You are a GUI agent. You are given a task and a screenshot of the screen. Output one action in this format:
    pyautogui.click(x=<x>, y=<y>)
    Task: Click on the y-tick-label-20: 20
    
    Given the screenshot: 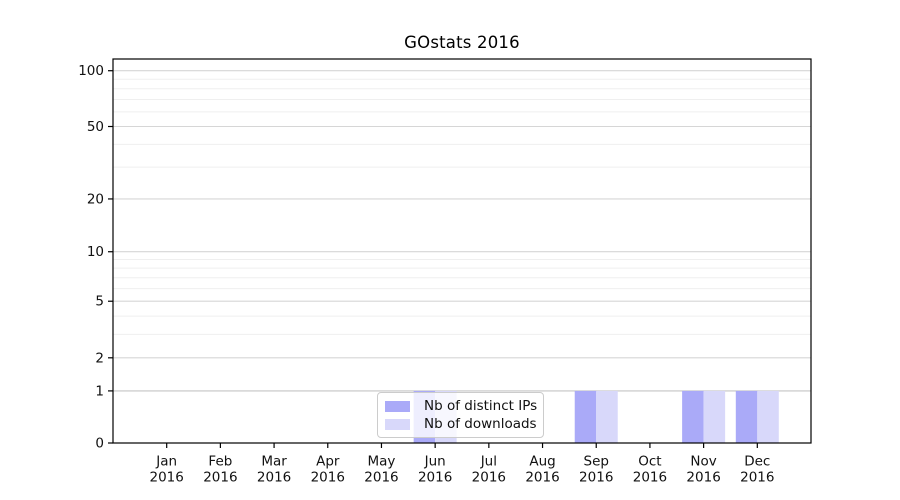 What is the action you would take?
    pyautogui.click(x=95, y=199)
    